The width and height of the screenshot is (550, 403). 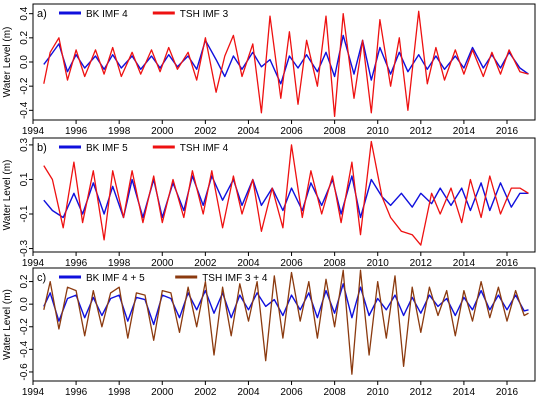 I want to click on legend-label: BK IMF 5, so click(x=107, y=148).